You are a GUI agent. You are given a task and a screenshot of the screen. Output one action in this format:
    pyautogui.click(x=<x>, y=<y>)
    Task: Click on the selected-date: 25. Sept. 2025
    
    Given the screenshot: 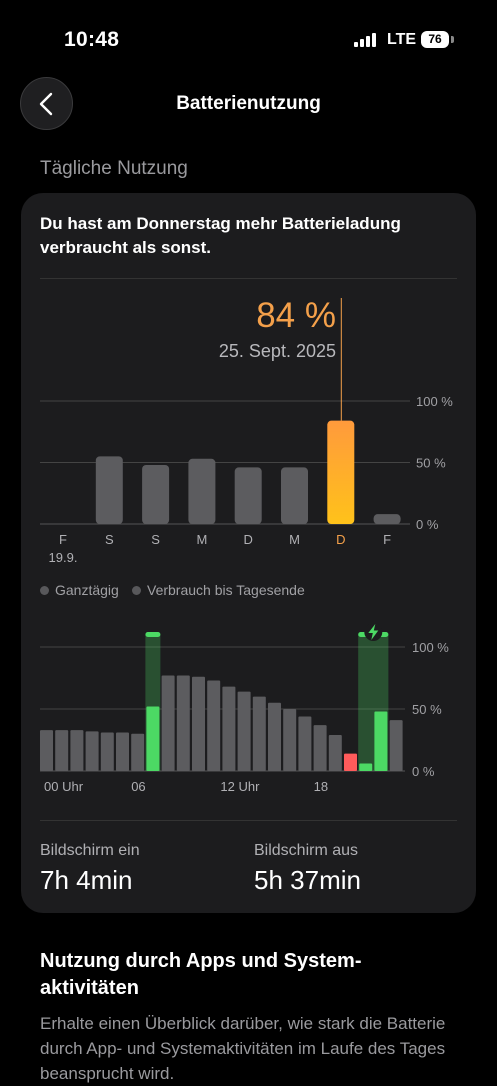 What is the action you would take?
    pyautogui.click(x=277, y=351)
    